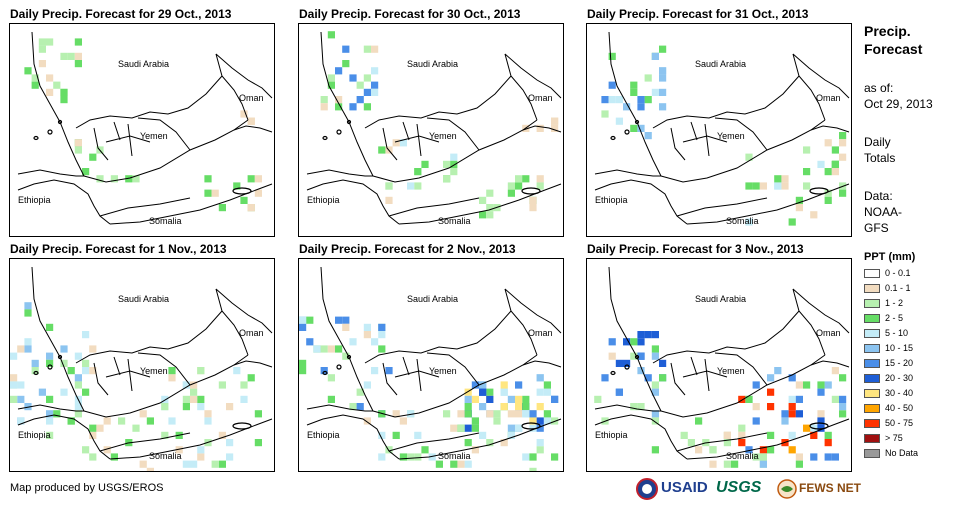 Image resolution: width=967 pixels, height=511 pixels. Describe the element at coordinates (877, 142) in the screenshot. I see `legend-daily-line1: Daily` at that location.